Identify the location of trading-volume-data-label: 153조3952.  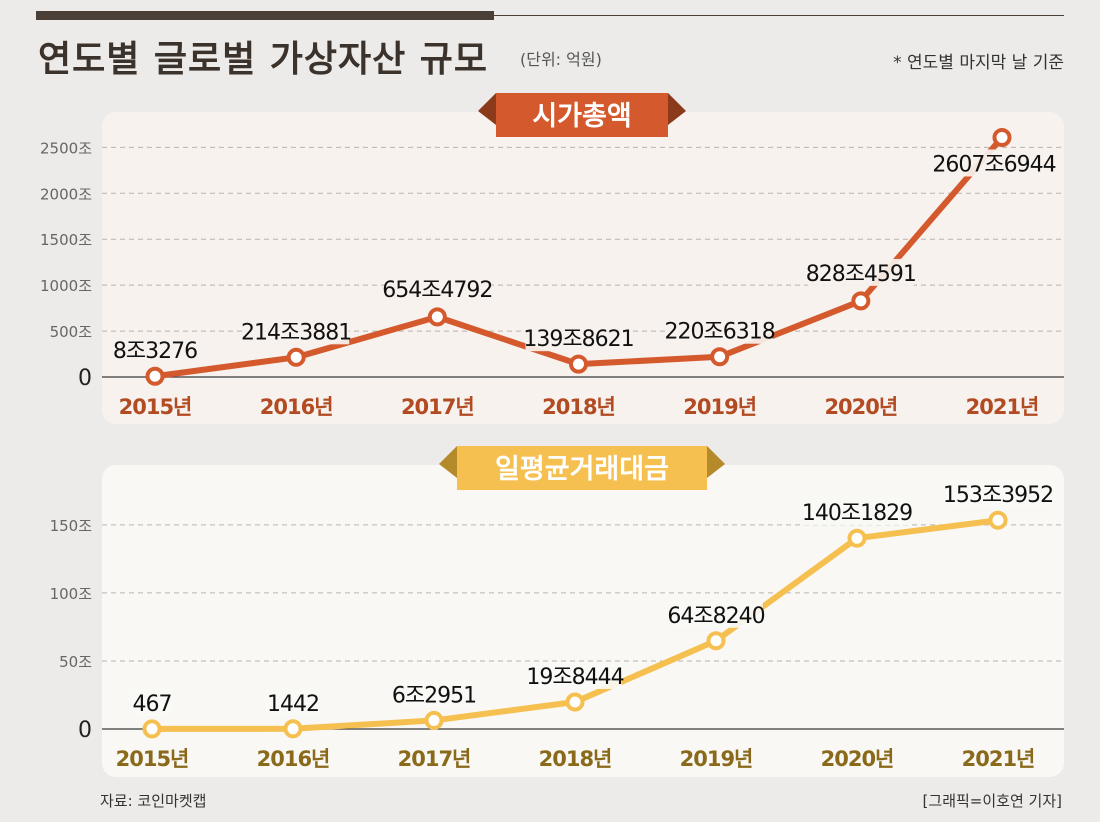
(998, 495).